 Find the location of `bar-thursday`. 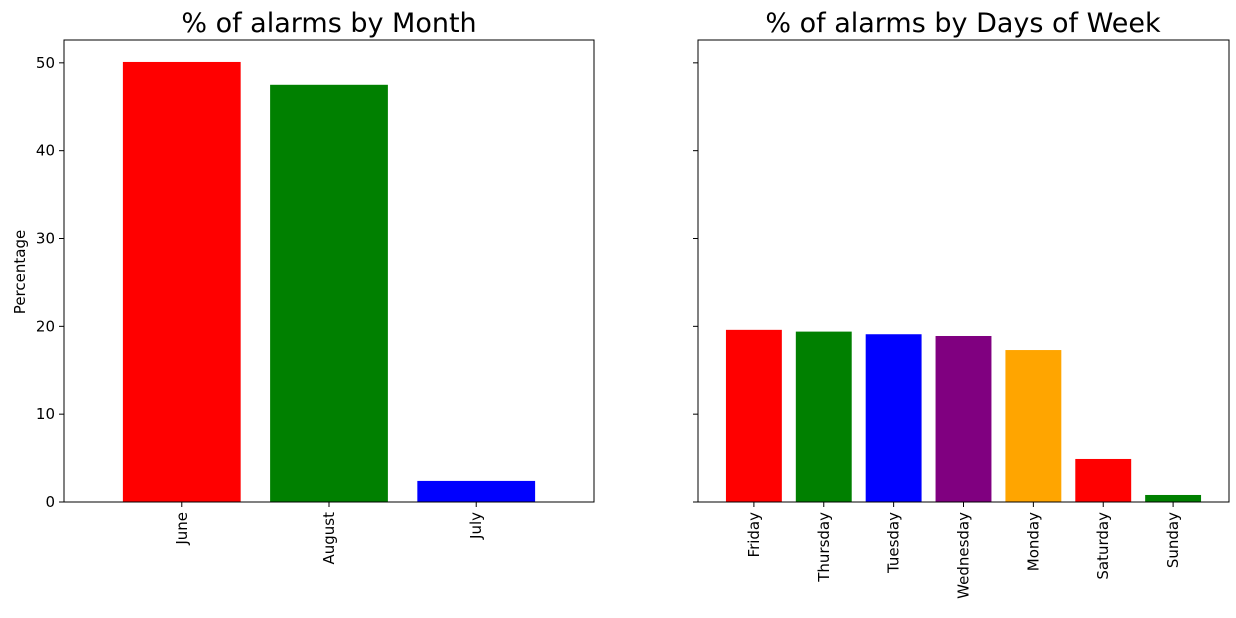

bar-thursday is located at coordinates (823, 416).